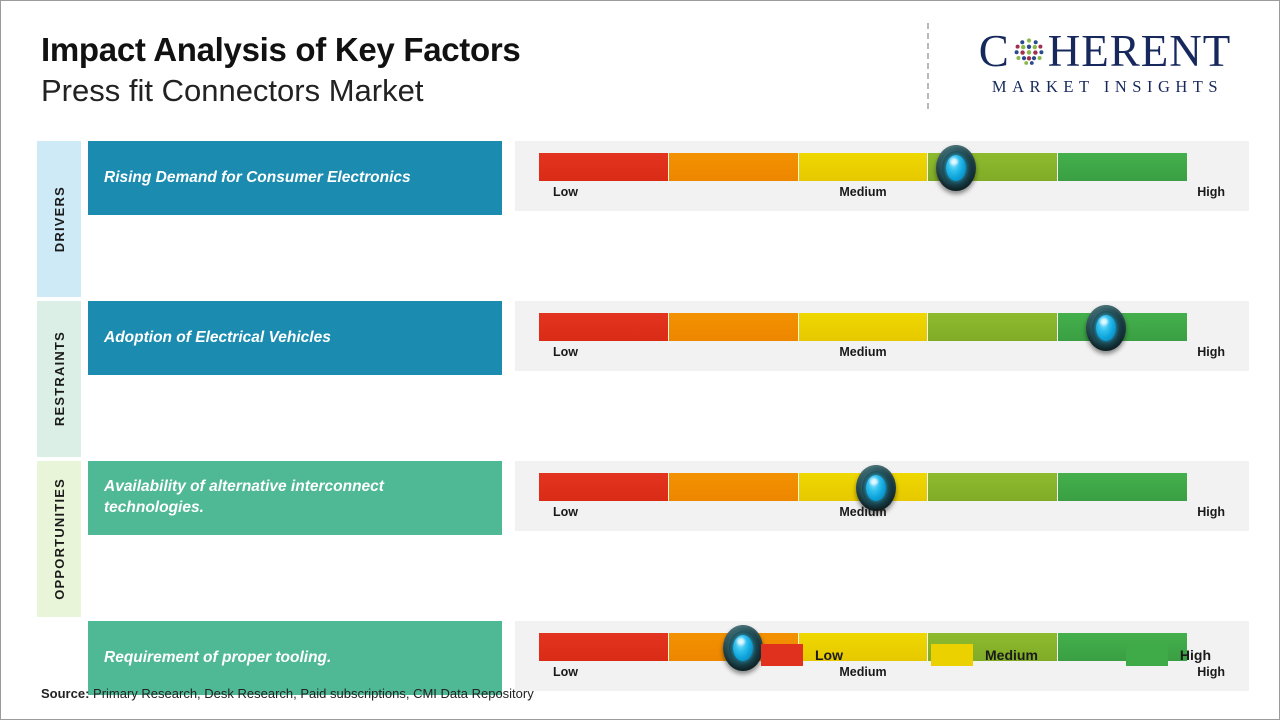 The height and width of the screenshot is (720, 1280). What do you see at coordinates (1139, 50) in the screenshot?
I see `logo-letters-herent: HERENT` at bounding box center [1139, 50].